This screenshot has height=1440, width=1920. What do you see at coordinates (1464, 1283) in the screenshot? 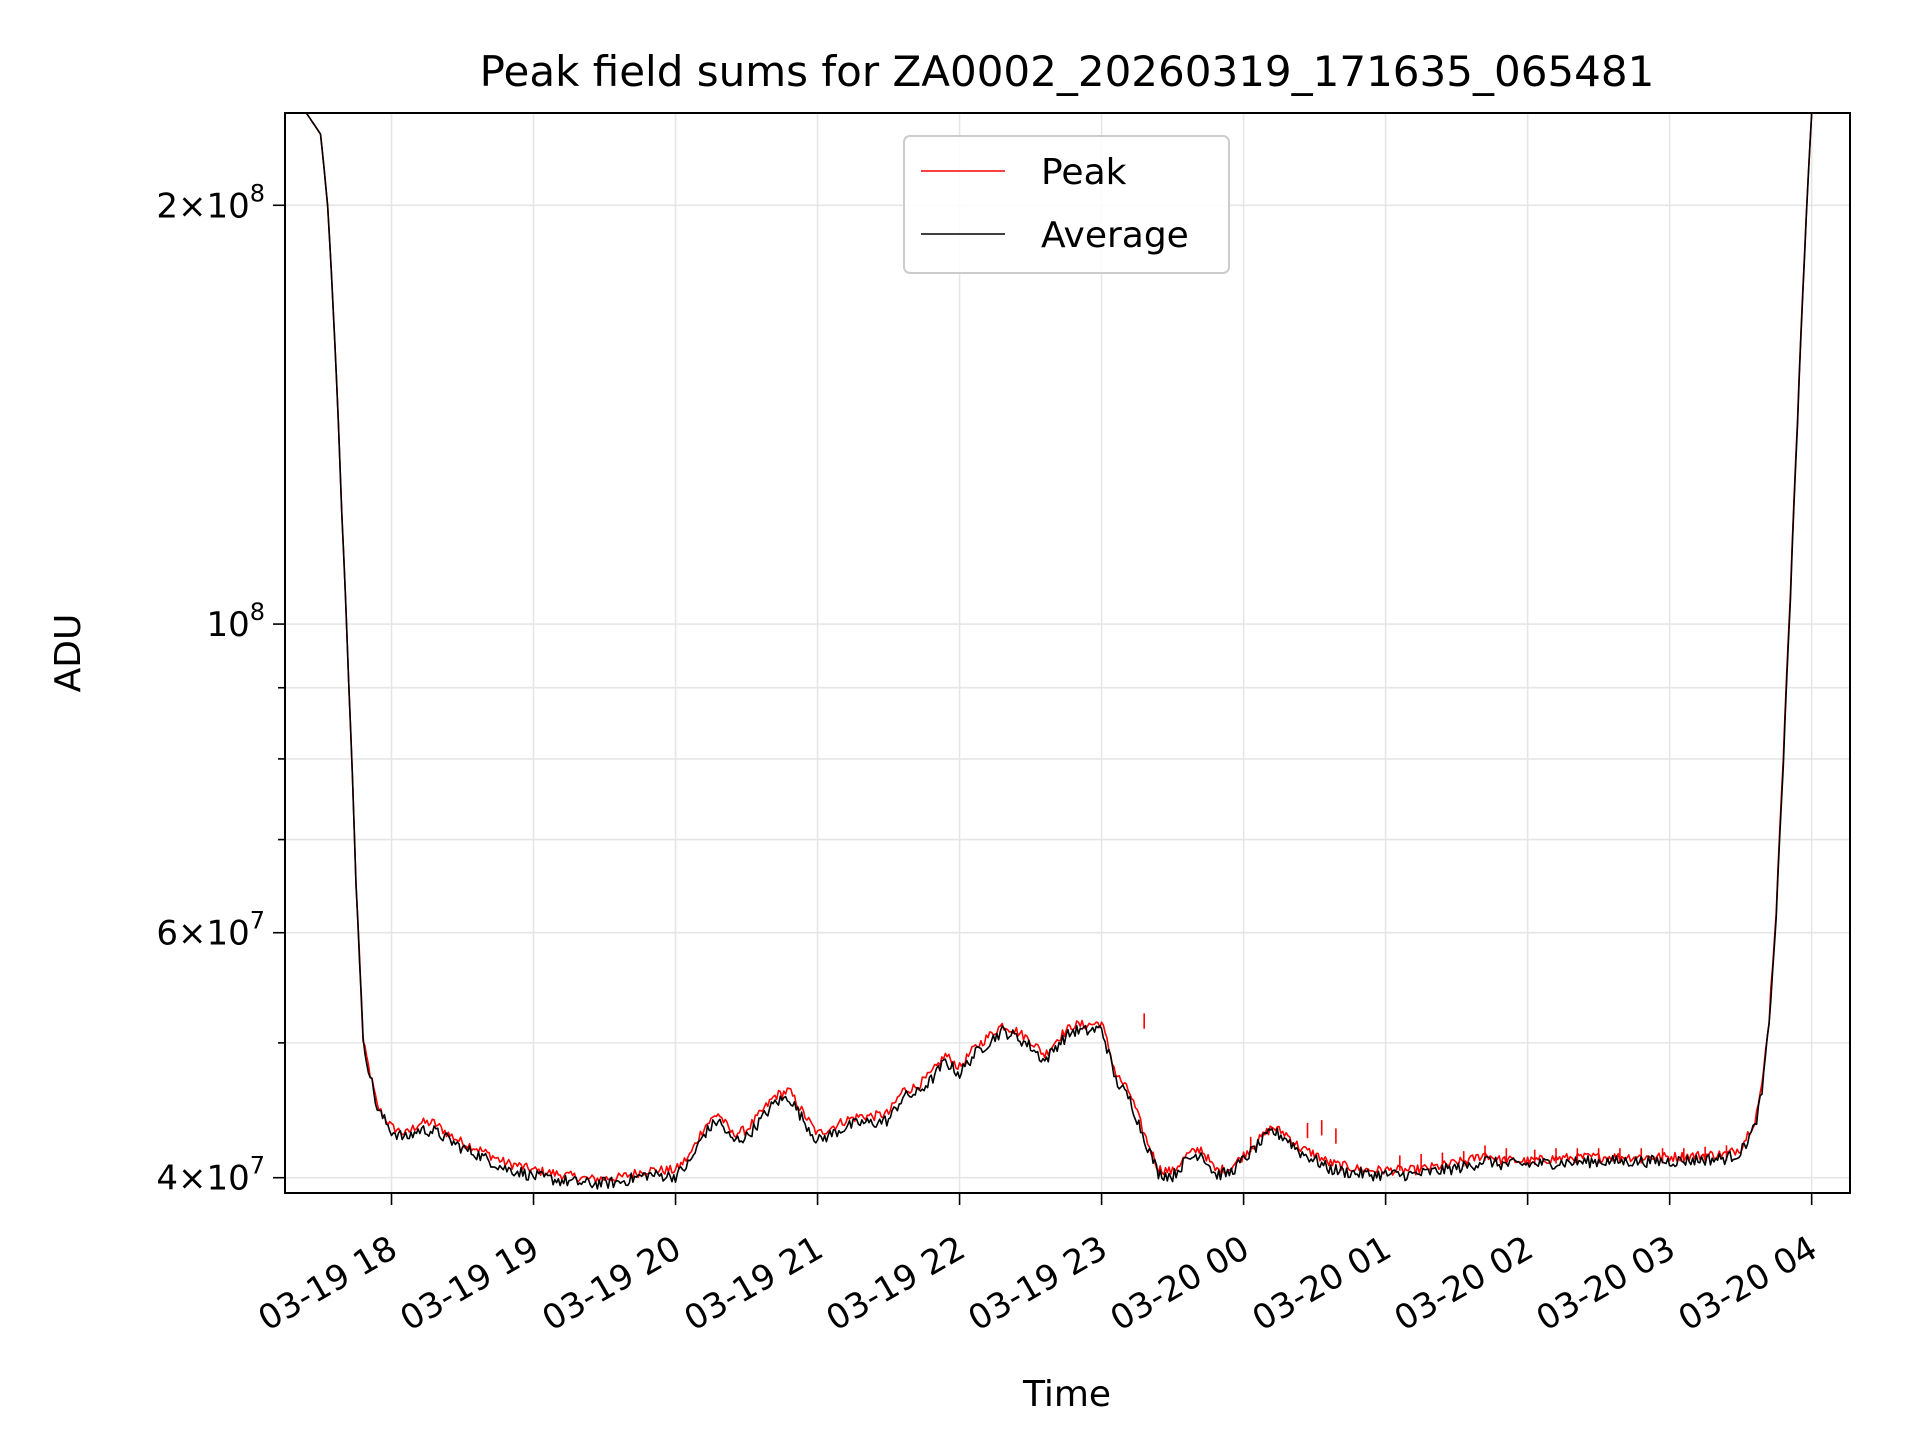
I see `x-tick-label: 03-20 02` at bounding box center [1464, 1283].